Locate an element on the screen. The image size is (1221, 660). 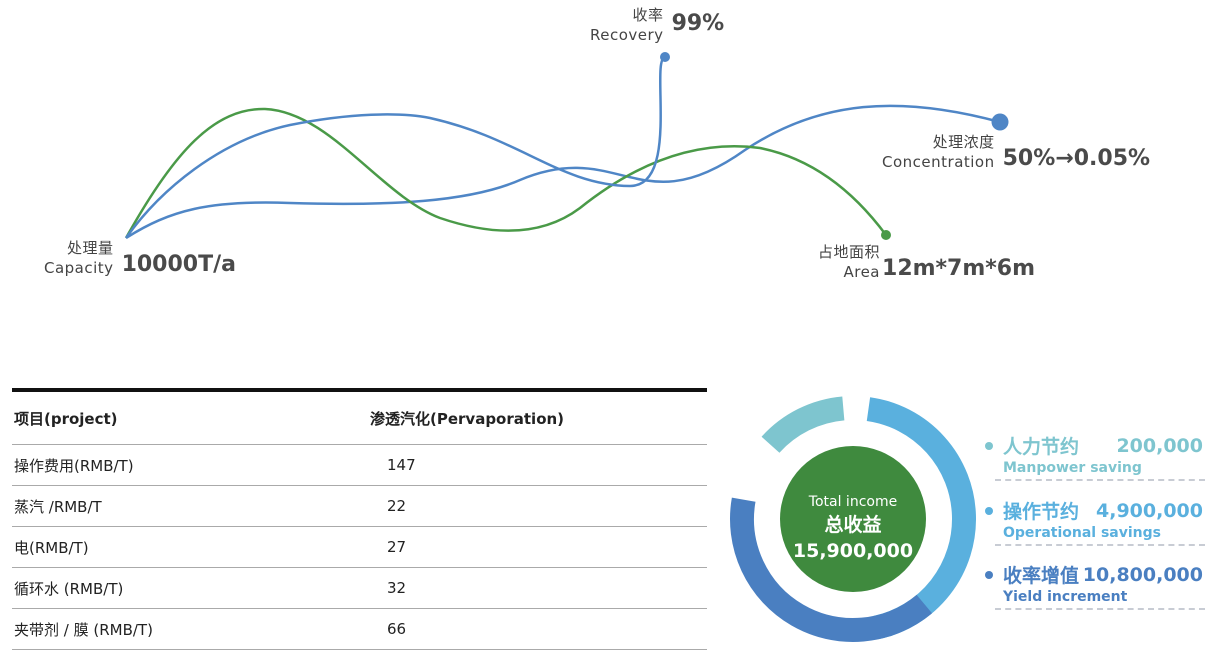
metric-label-en: Concentration is located at coordinates (938, 162).